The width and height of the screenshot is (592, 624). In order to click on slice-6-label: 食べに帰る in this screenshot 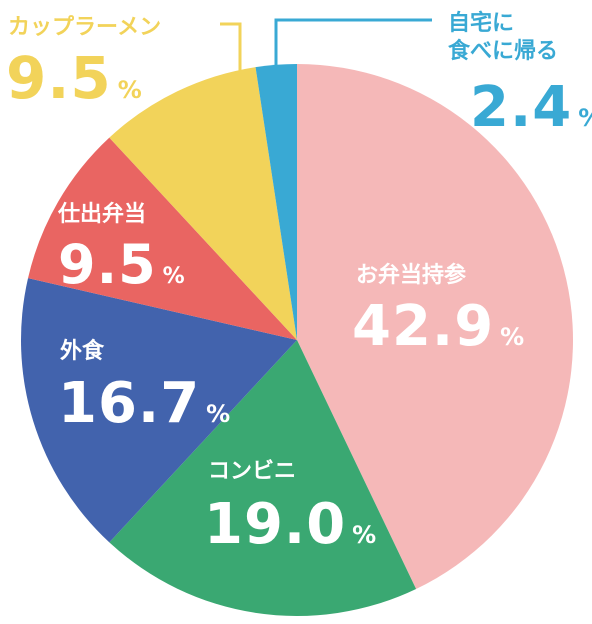, I will do `click(503, 51)`.